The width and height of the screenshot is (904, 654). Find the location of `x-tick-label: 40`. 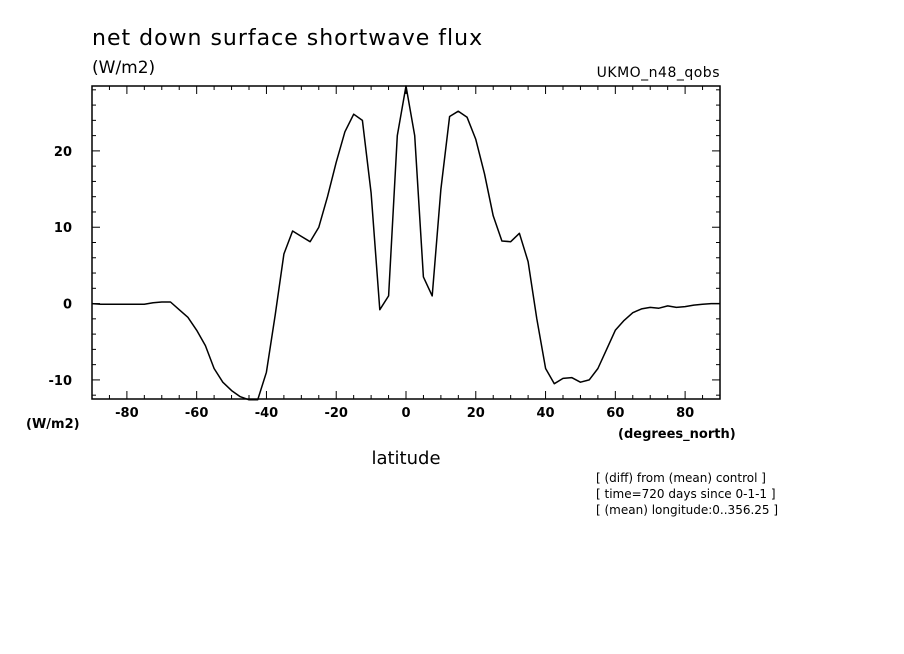

x-tick-label: 40 is located at coordinates (546, 413).